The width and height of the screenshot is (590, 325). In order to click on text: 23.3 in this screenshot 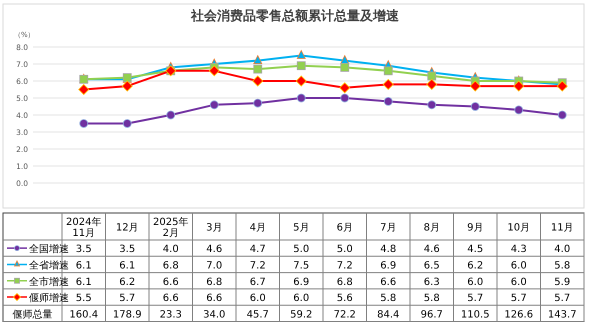, I will do `click(171, 314)`.